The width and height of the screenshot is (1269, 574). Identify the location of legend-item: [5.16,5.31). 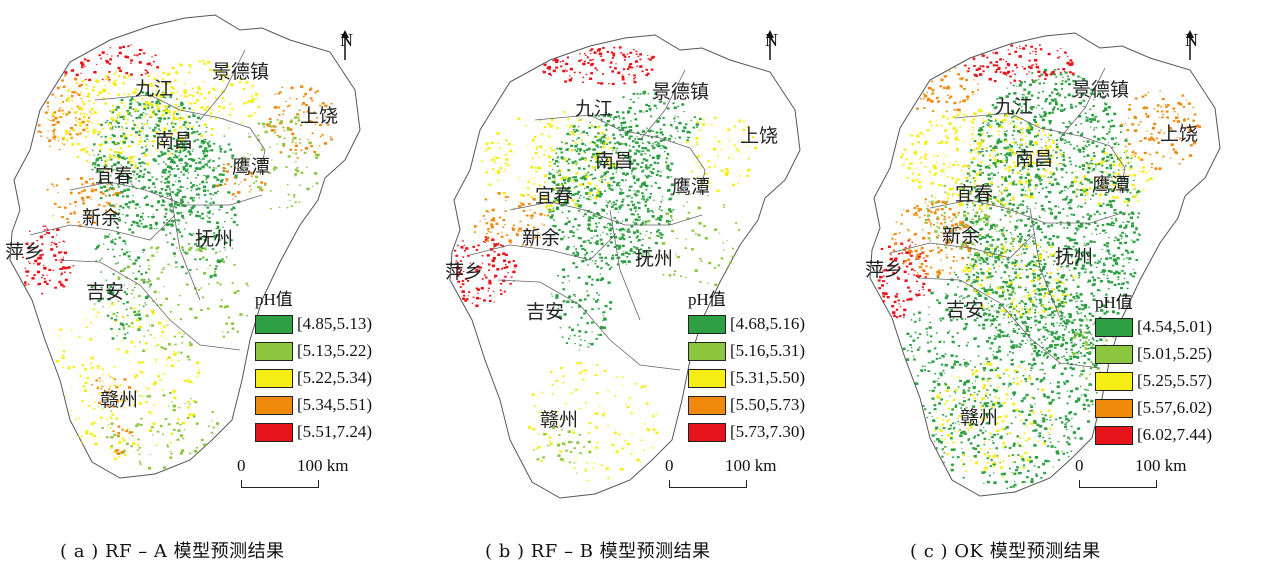
(746, 351).